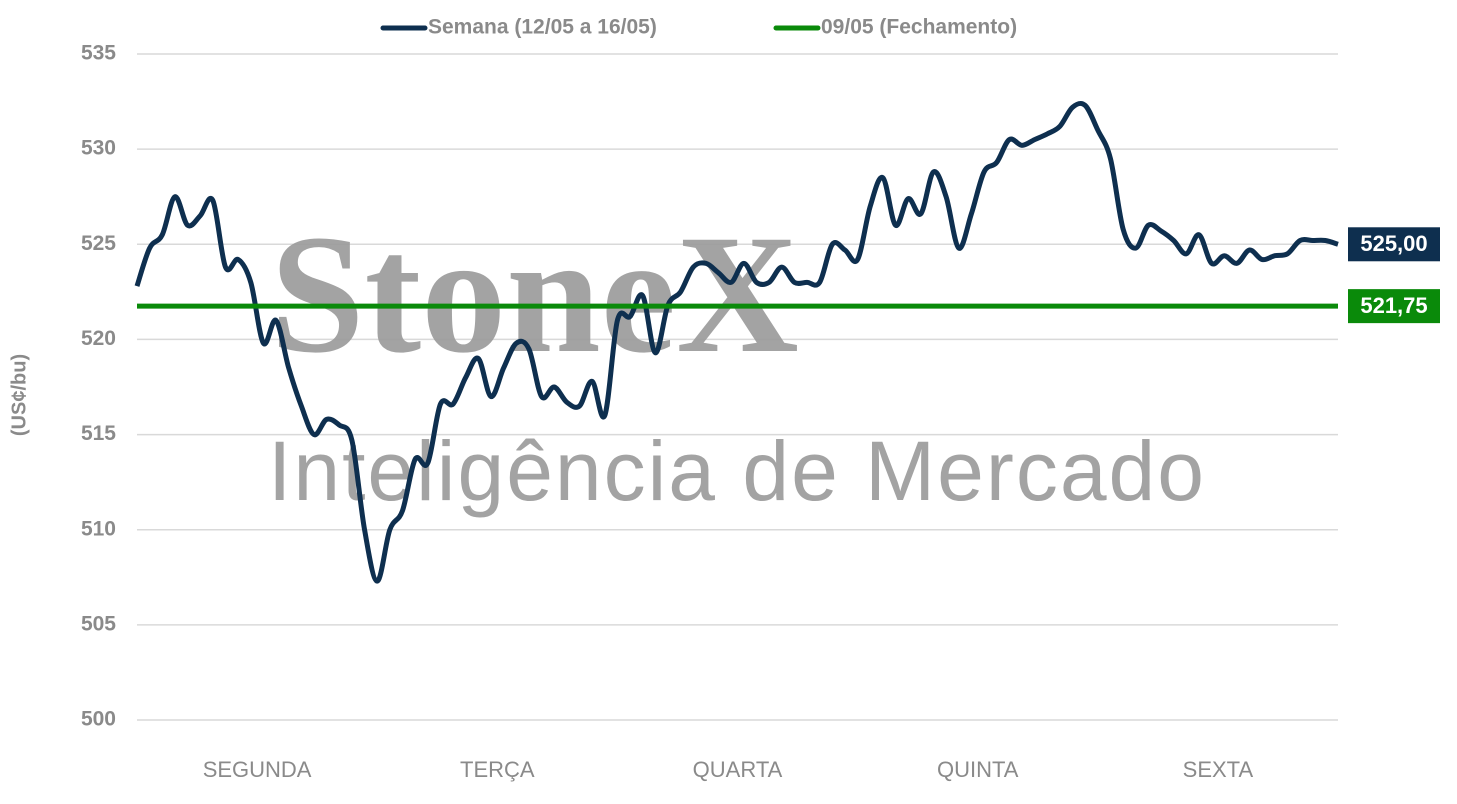 This screenshot has height=804, width=1457. I want to click on value-label: 521,75, so click(1393, 305).